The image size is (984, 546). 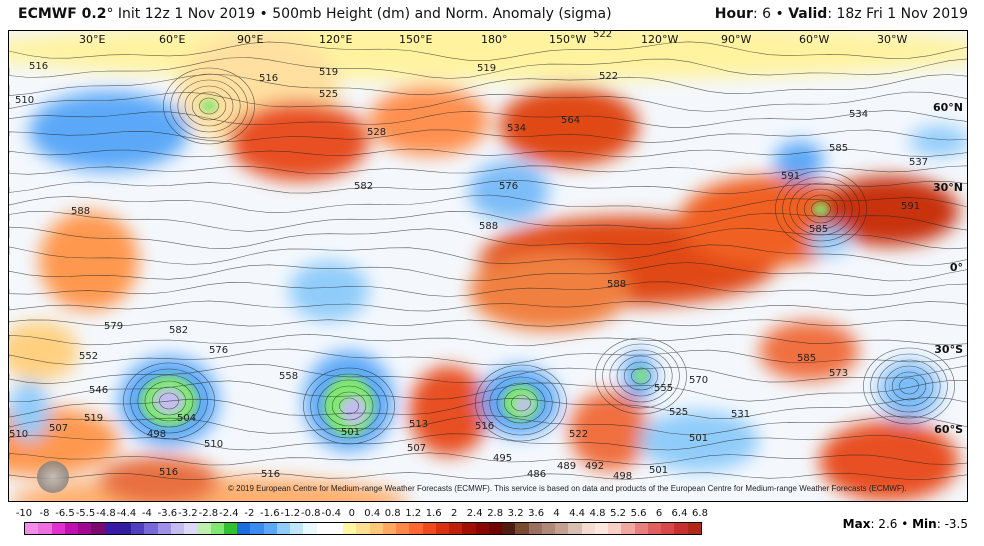 I want to click on longitude-label: 150°W, so click(x=568, y=39).